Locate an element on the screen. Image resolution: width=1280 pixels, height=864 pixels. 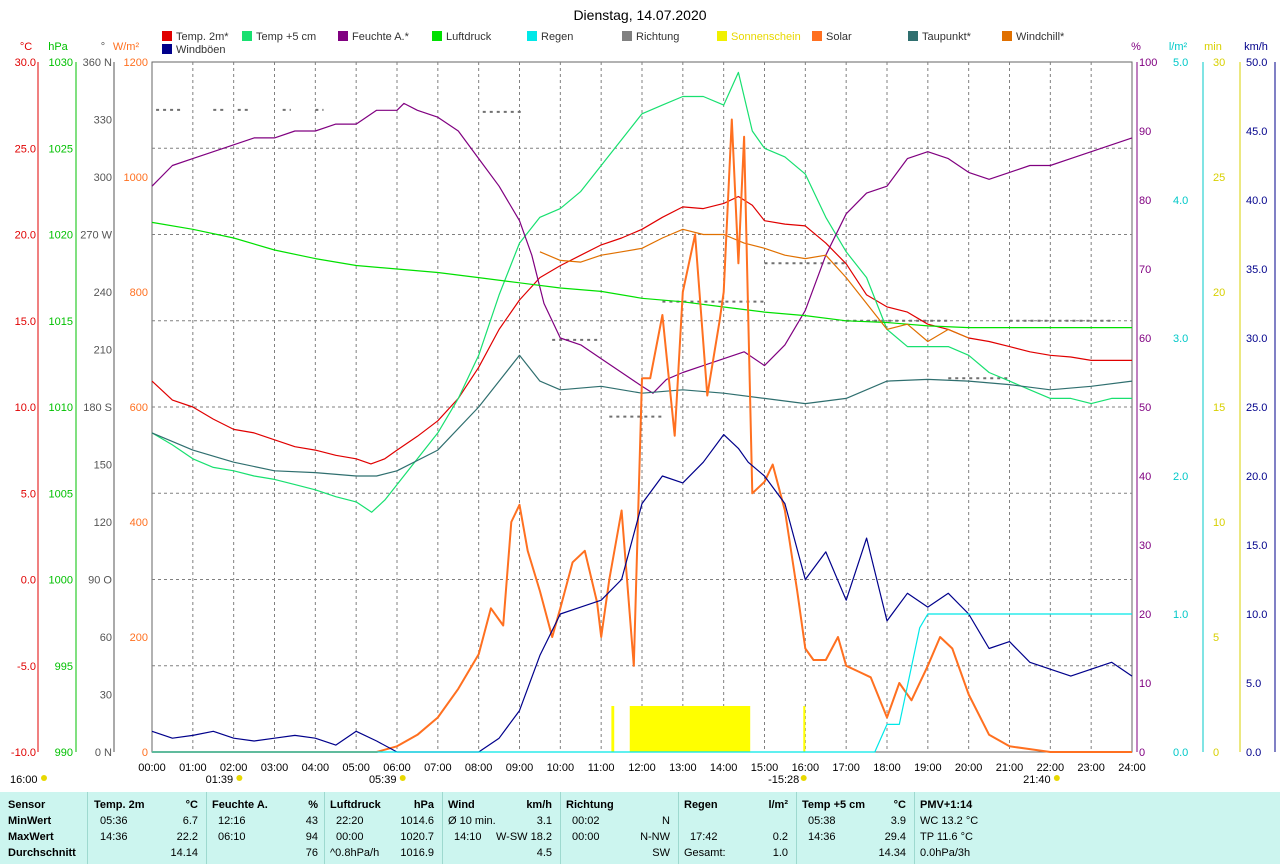
axis-tick-label: 330 is located at coordinates (103, 121).